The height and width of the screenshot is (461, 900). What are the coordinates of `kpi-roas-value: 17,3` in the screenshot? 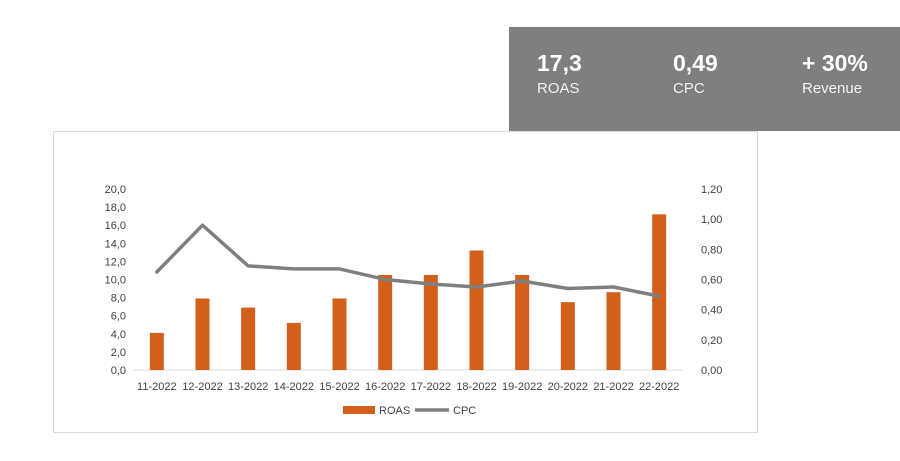 It's located at (559, 63).